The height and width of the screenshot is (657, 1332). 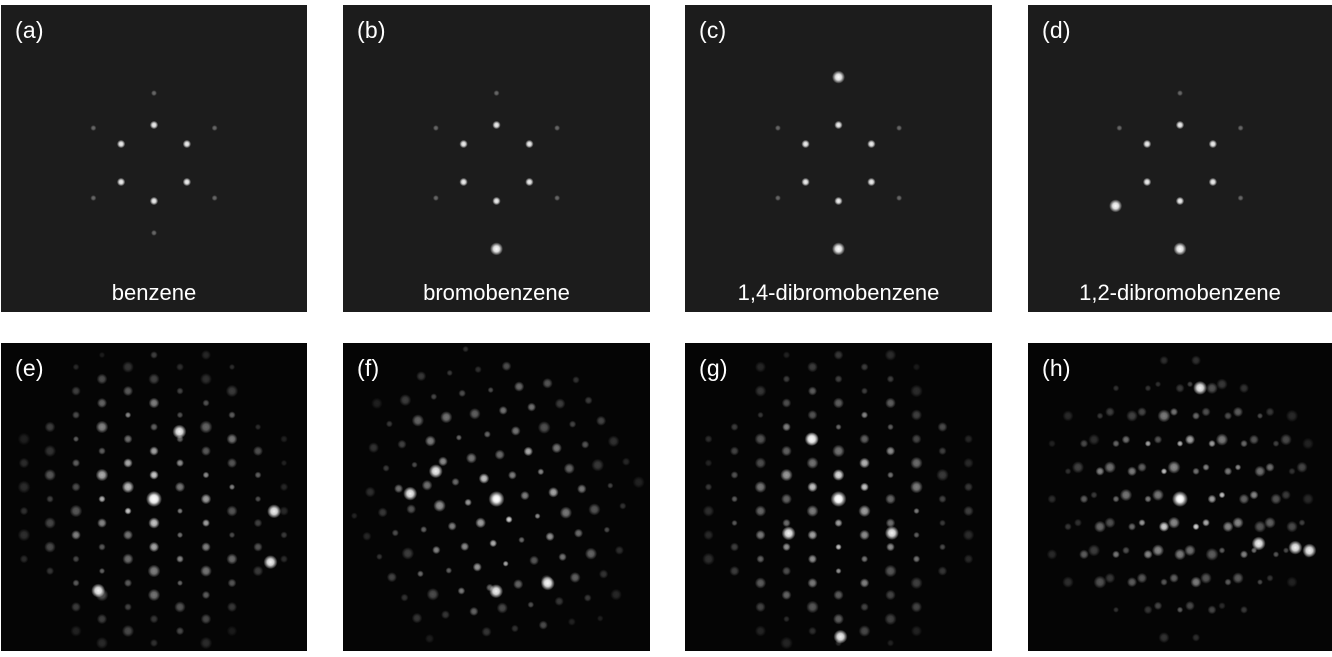 I want to click on diffraction-pattern-h, so click(x=1181, y=499).